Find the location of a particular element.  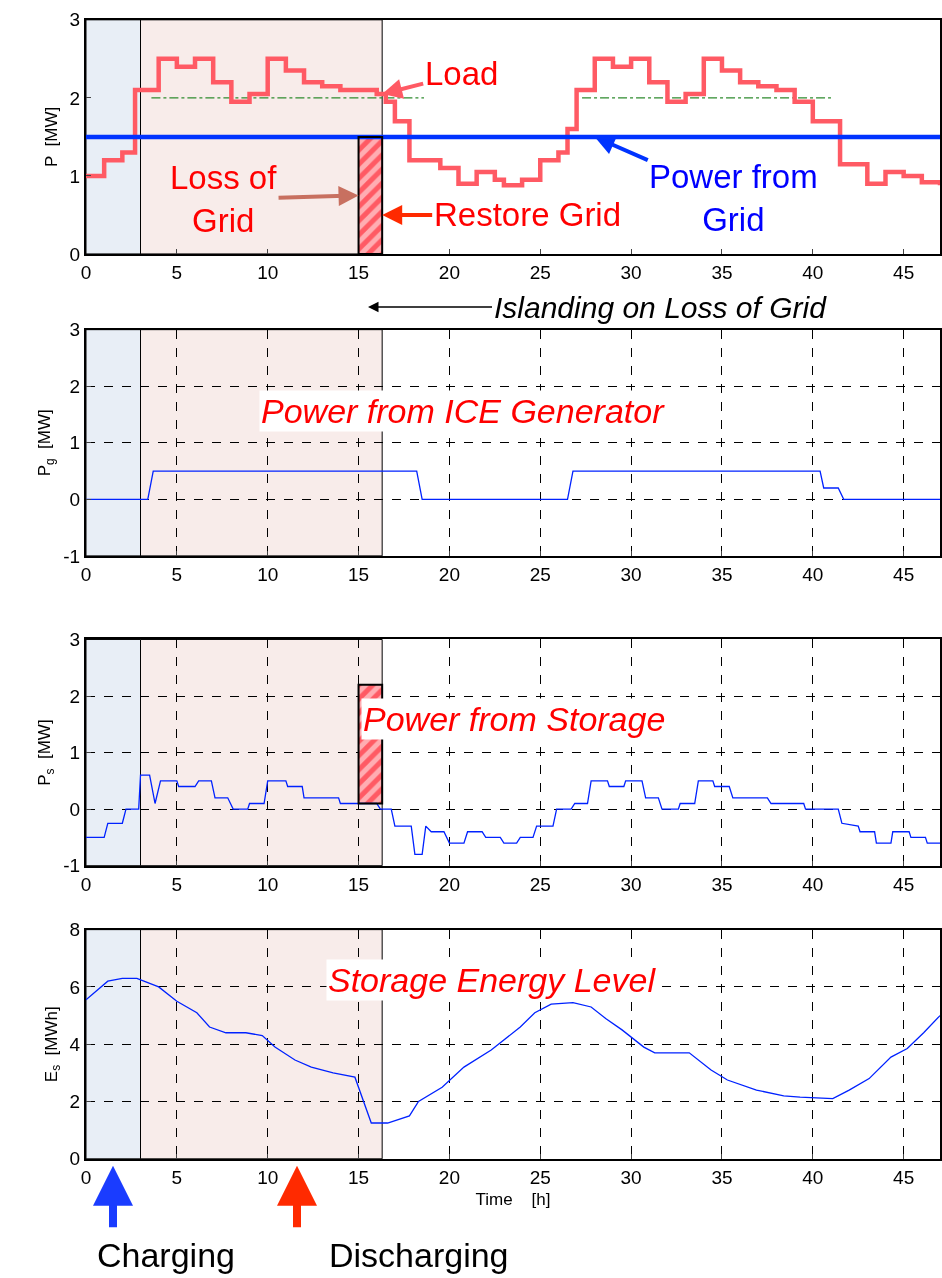

y-axis-title: P [MW] is located at coordinates (51, 136).